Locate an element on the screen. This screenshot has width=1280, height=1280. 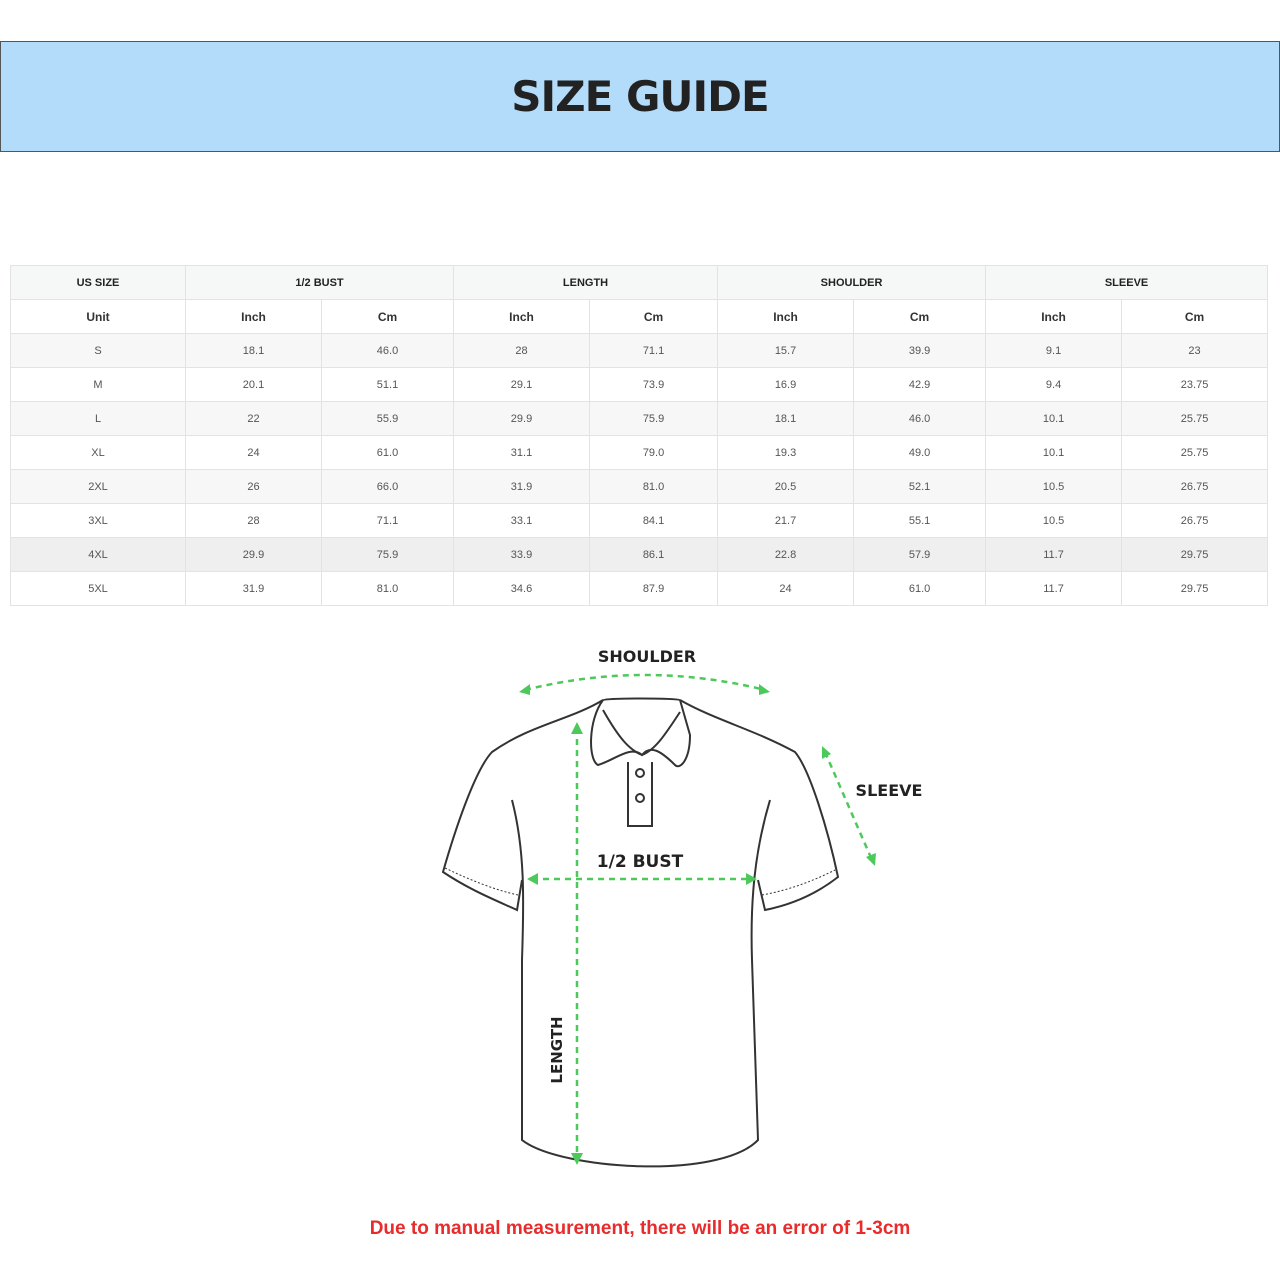
size-cell: S is located at coordinates (98, 350).